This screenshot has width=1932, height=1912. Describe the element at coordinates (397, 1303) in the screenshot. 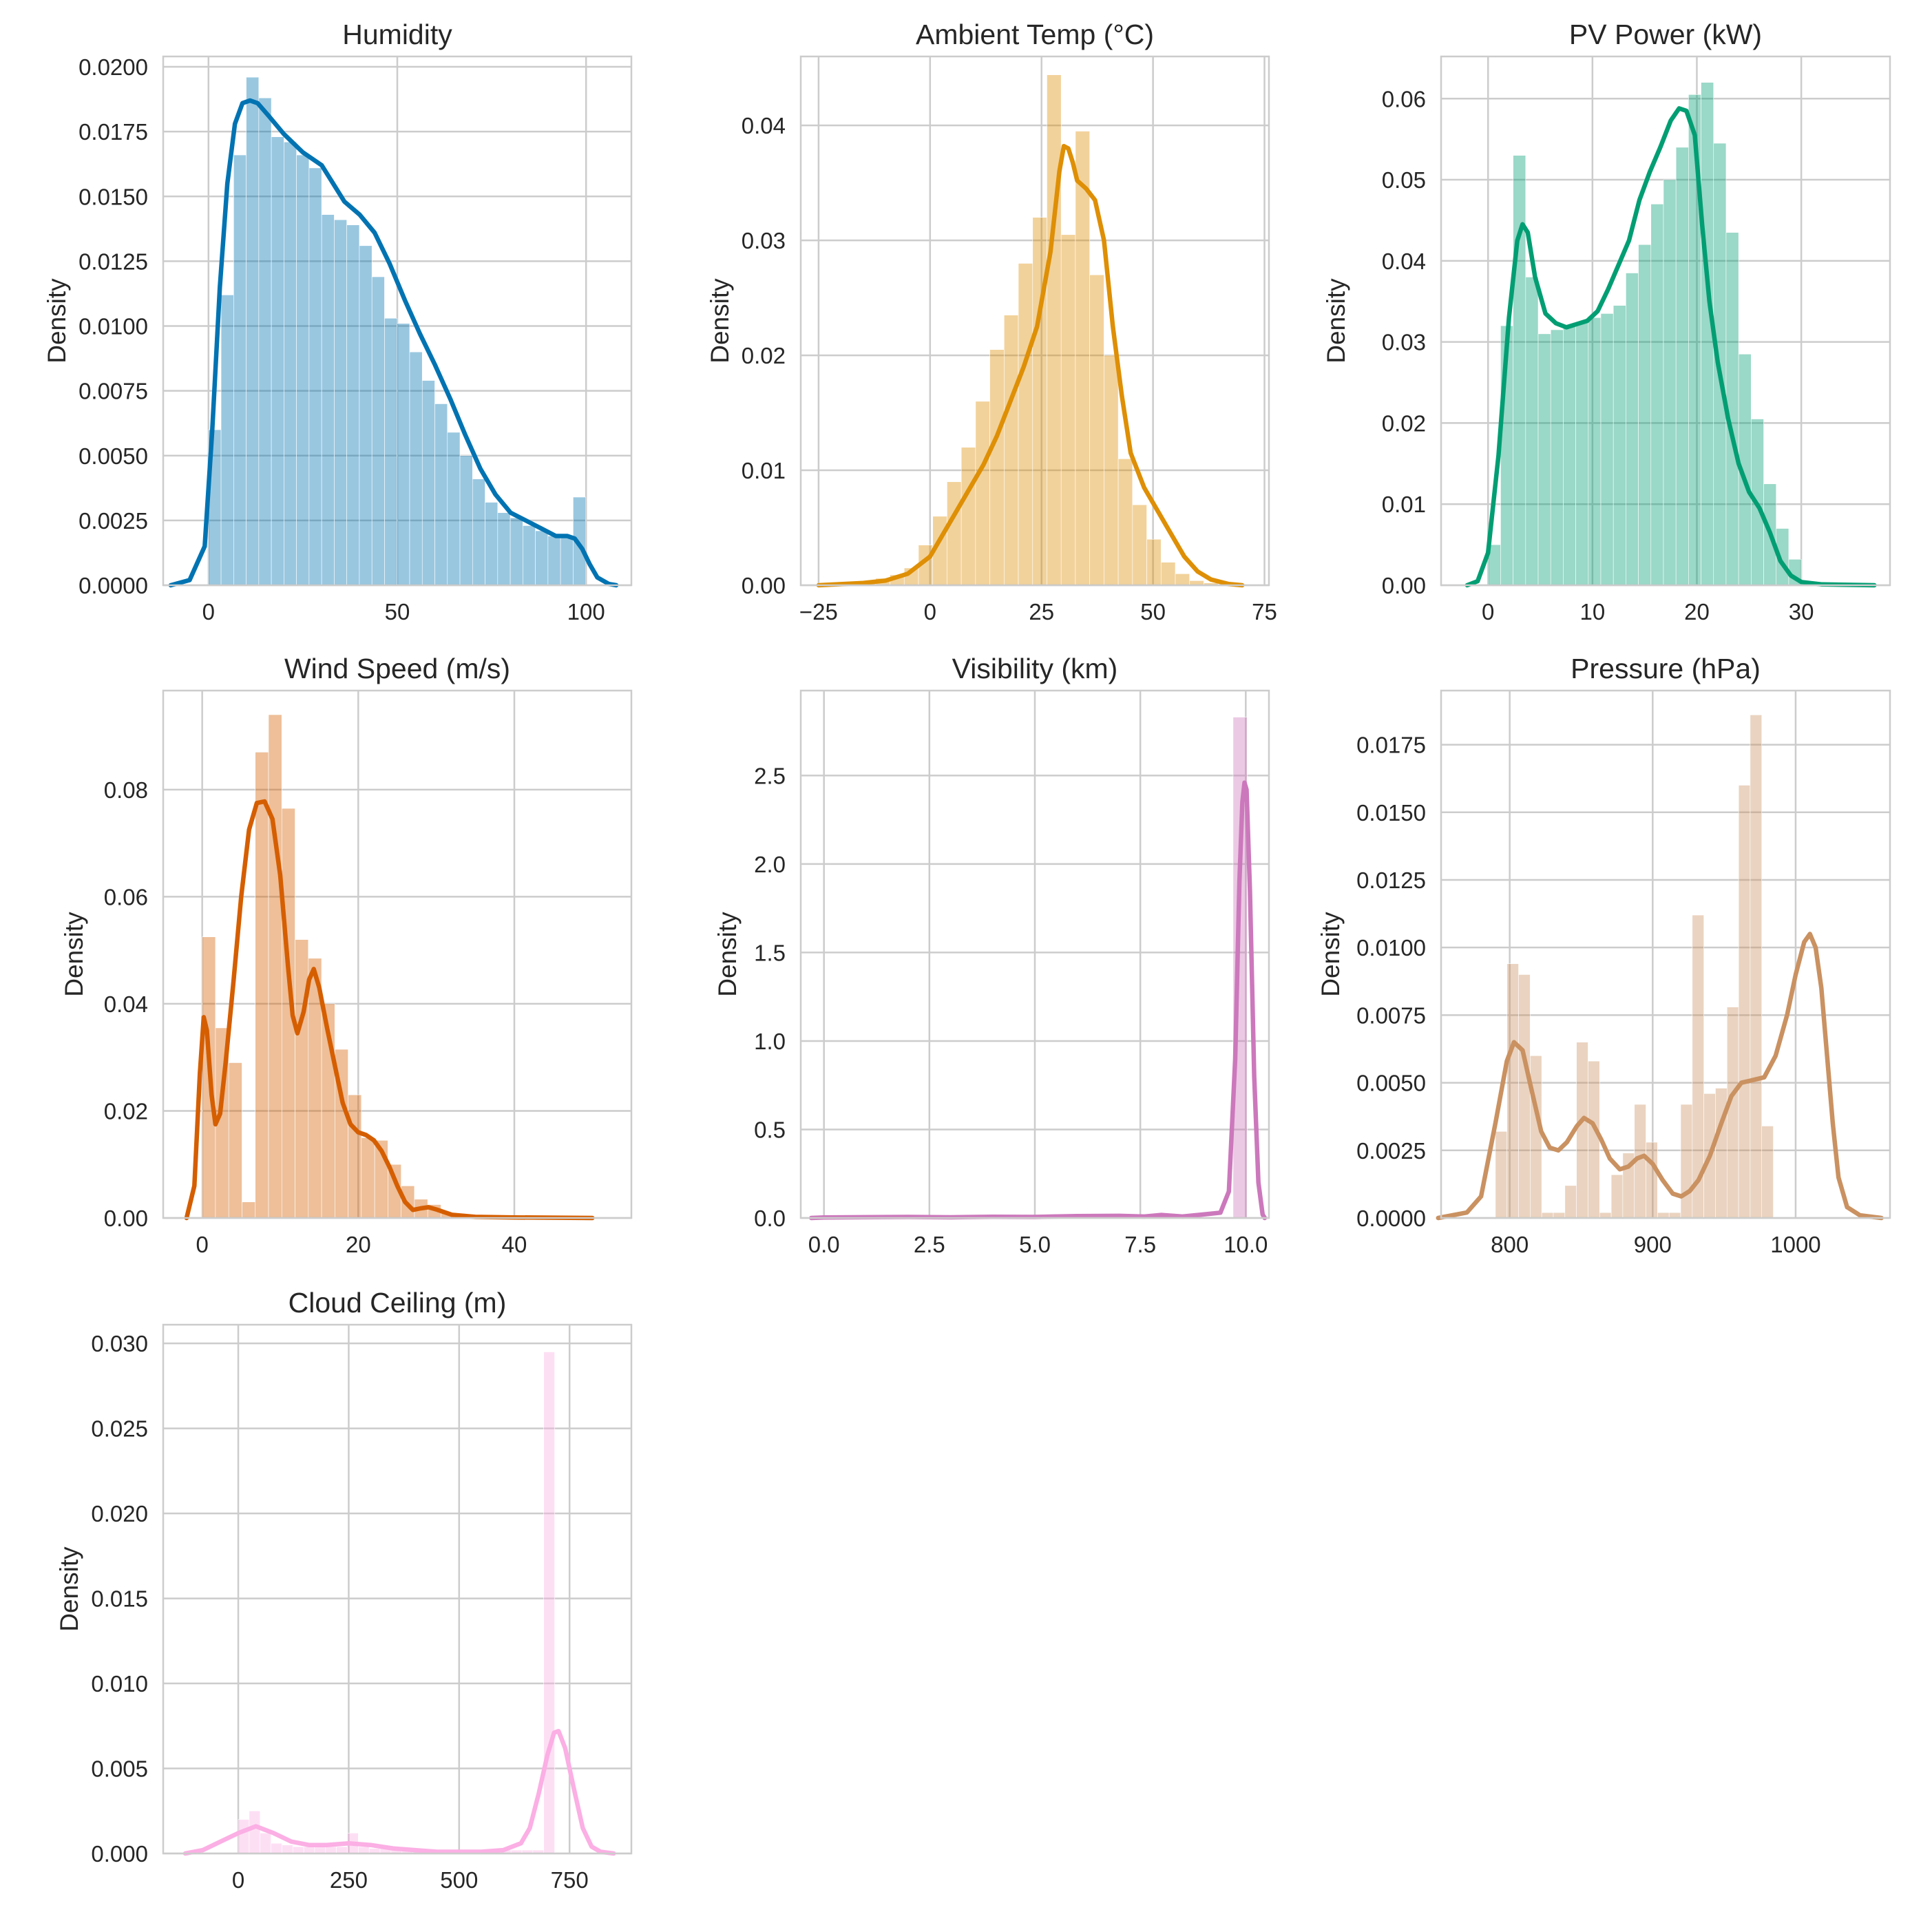

I see `chart-title: Cloud Ceiling (m)` at that location.